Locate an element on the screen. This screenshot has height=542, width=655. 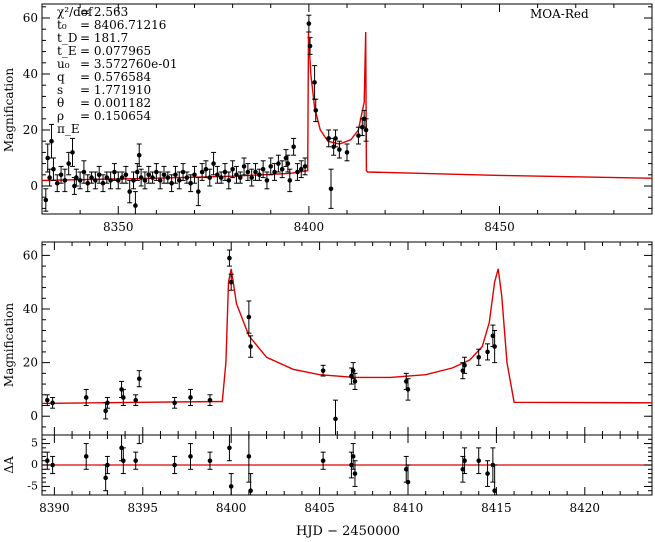
middle-ylabel: Magnification is located at coordinates (9, 345).